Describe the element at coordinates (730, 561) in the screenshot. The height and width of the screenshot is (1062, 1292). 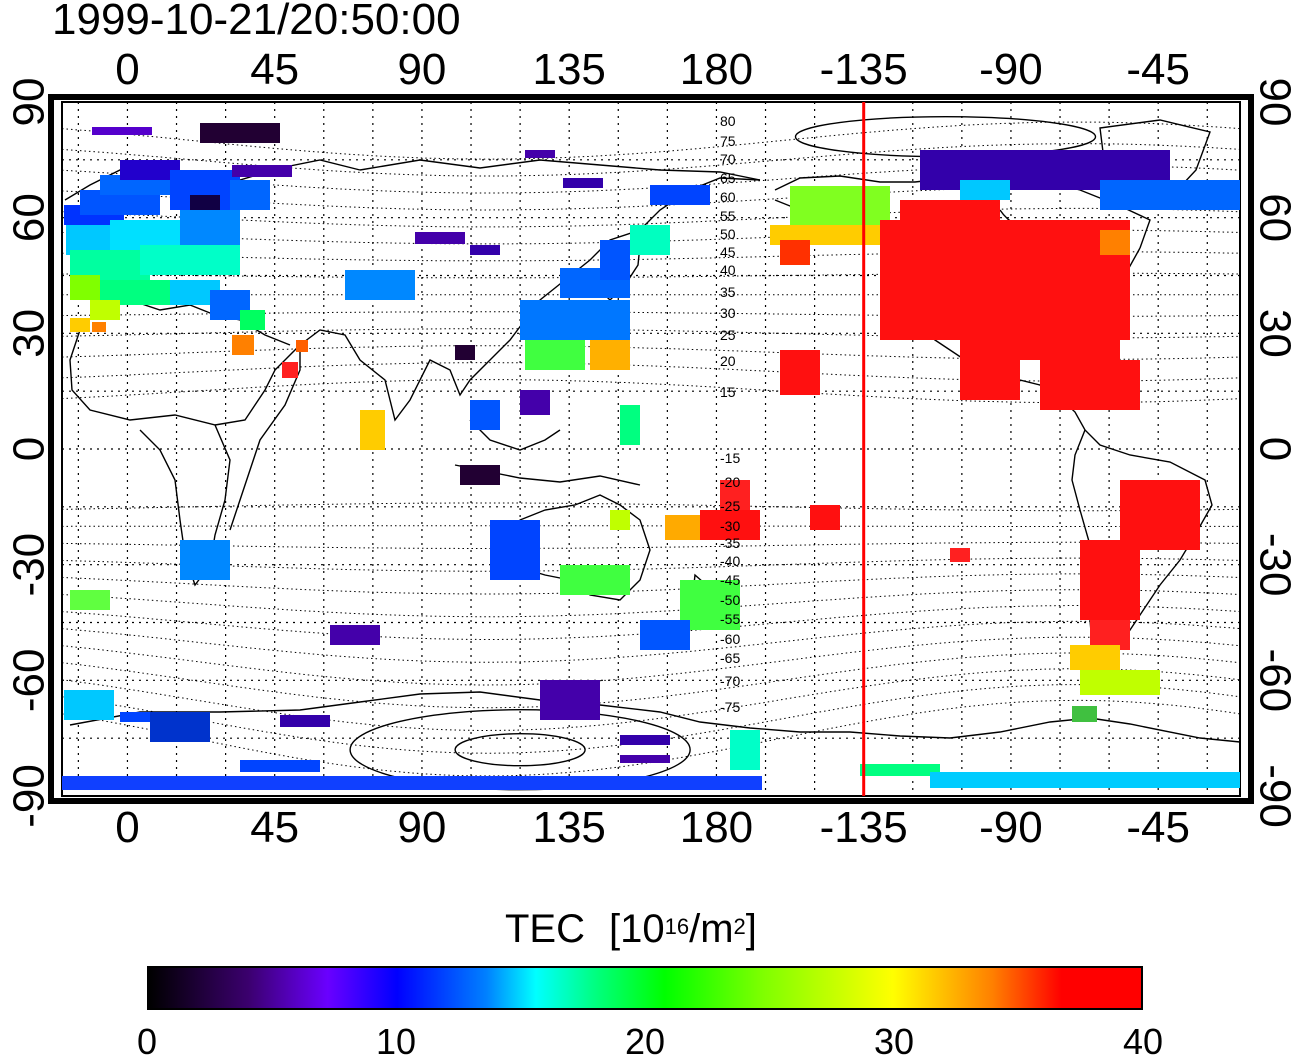
I see `contour-label: -40` at that location.